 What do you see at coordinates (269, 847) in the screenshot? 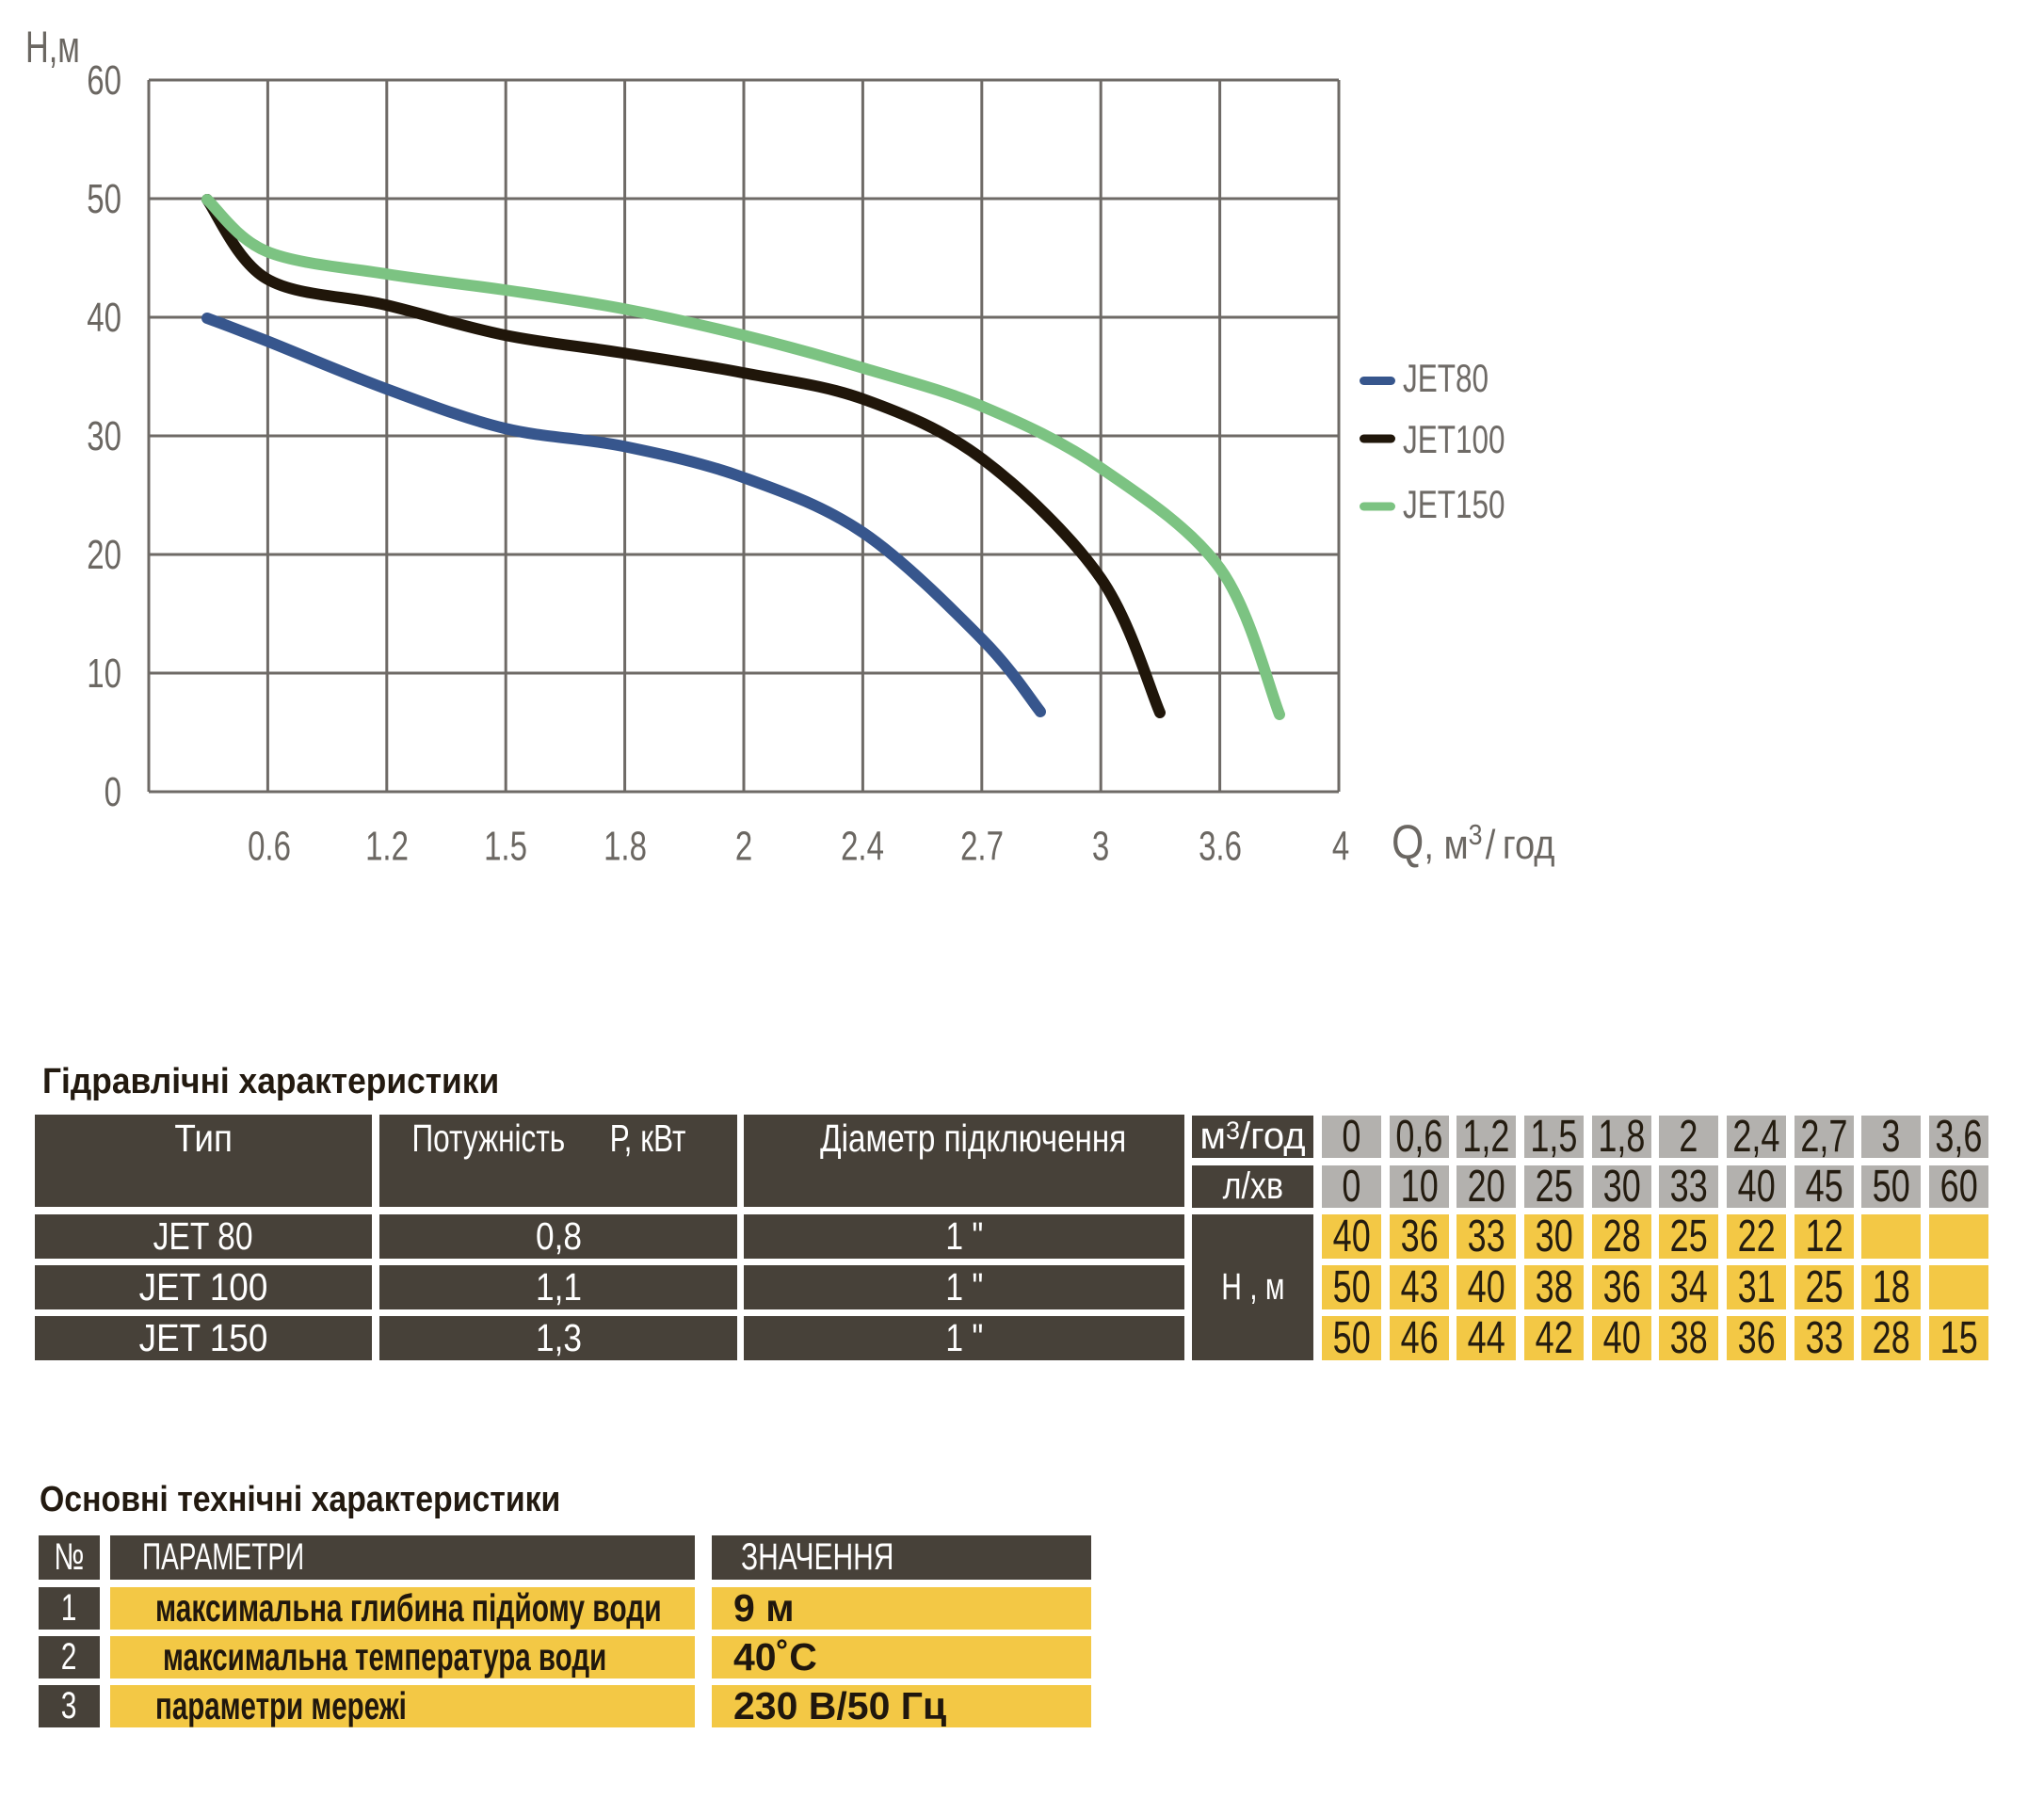
I see `svg-text: 0.6` at bounding box center [269, 847].